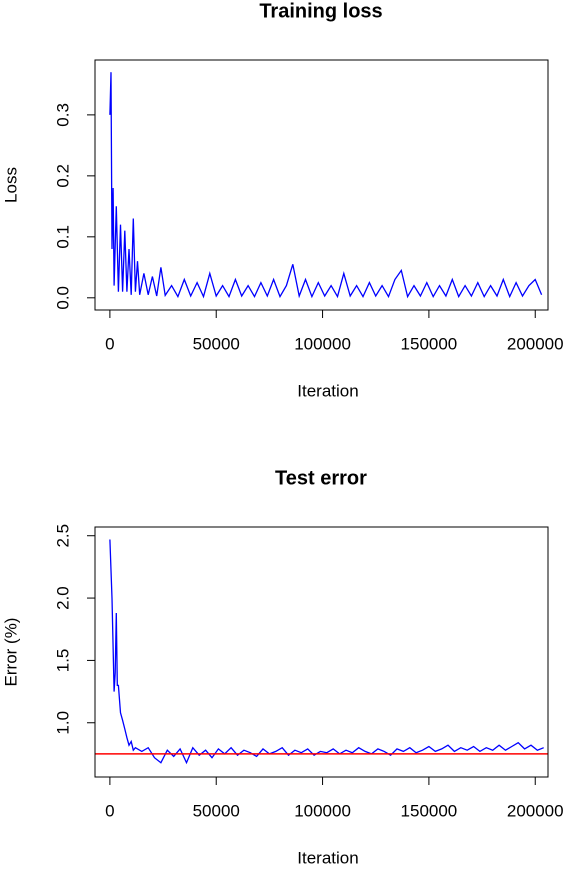 Image resolution: width=570 pixels, height=873 pixels. What do you see at coordinates (62, 298) in the screenshot?
I see `y-tick-label: 0.0` at bounding box center [62, 298].